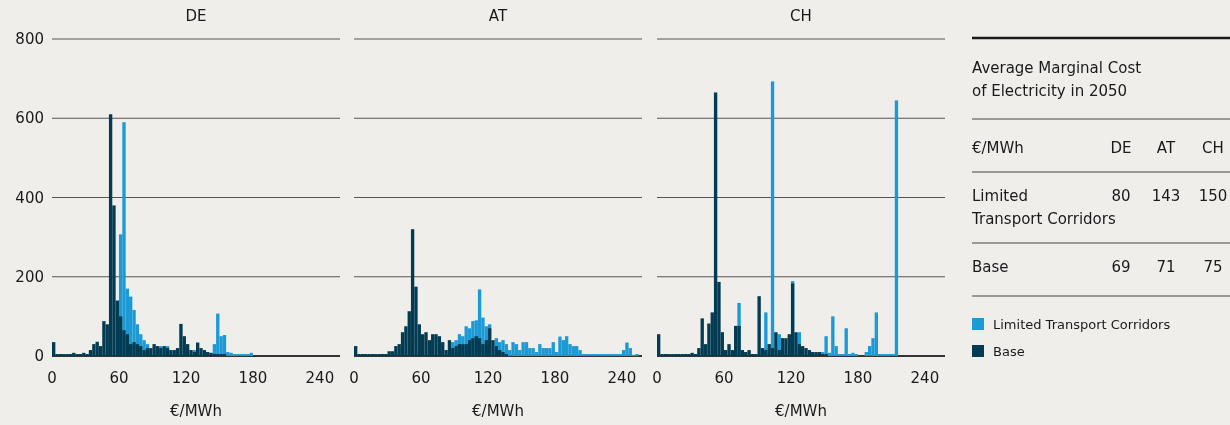 The height and width of the screenshot is (425, 1230). What do you see at coordinates (1057, 79) in the screenshot?
I see `text: Average Marginal Cost of Electricity in 2050` at bounding box center [1057, 79].